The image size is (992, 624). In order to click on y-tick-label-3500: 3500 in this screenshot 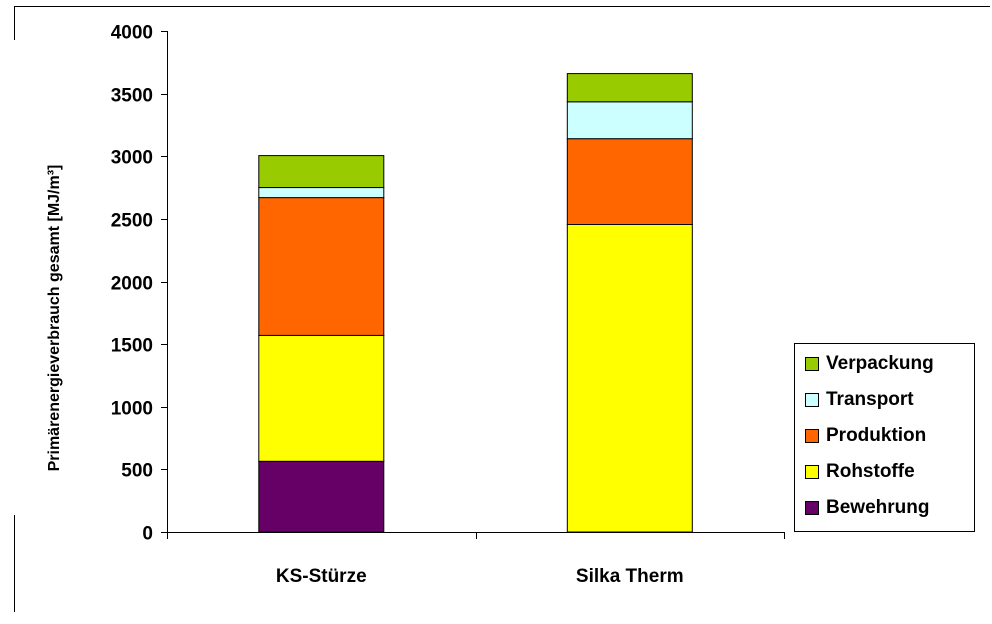, I will do `click(132, 96)`.